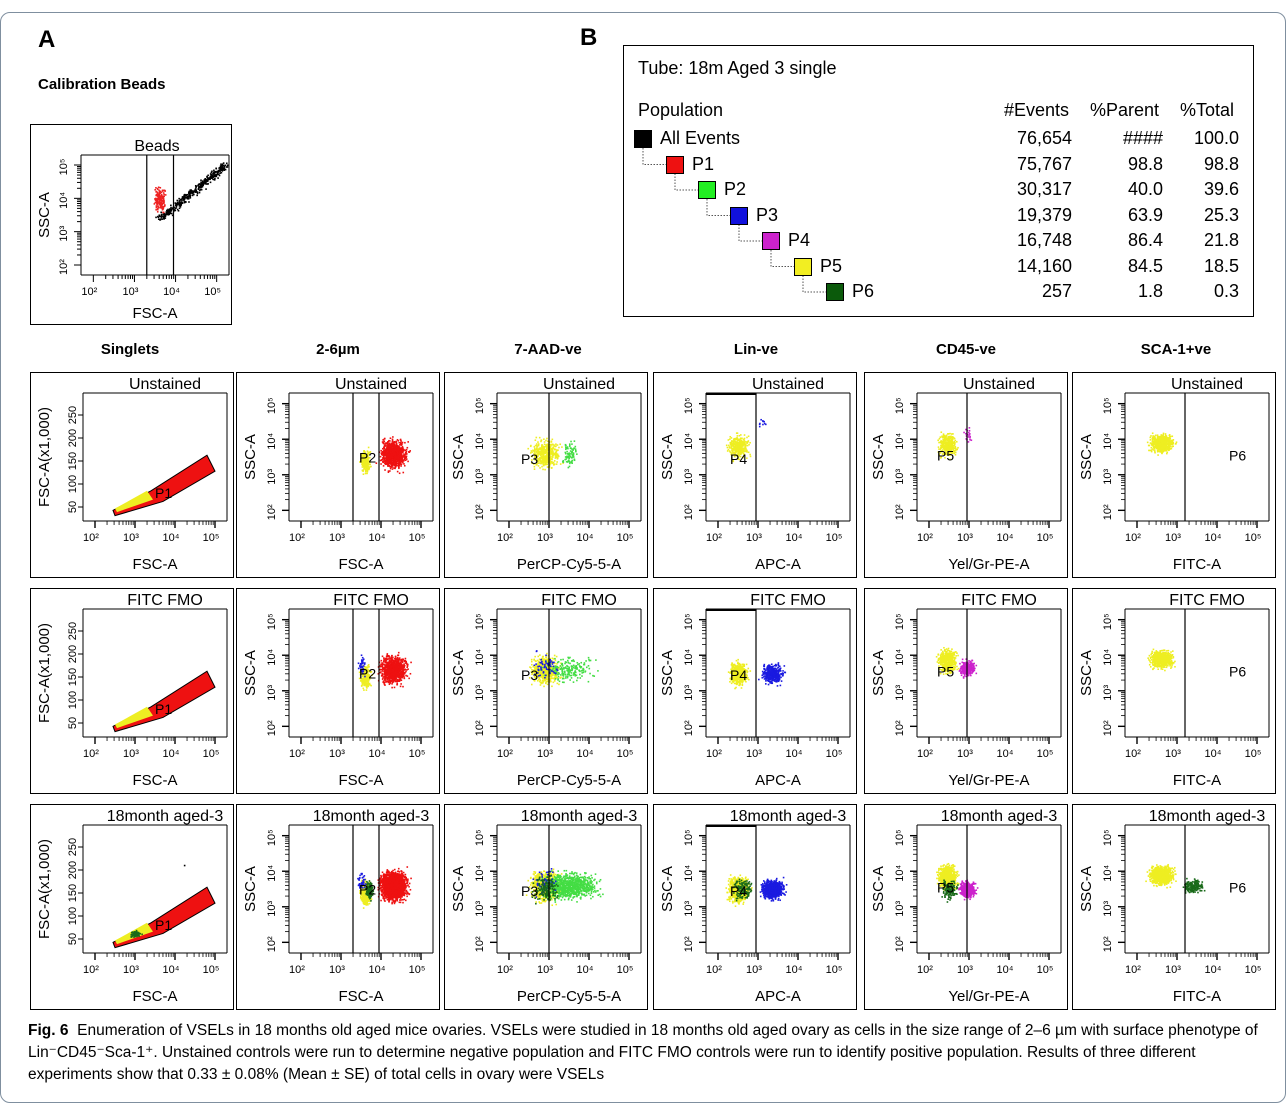  What do you see at coordinates (1056, 291) in the screenshot?
I see `cell-events: 257` at bounding box center [1056, 291].